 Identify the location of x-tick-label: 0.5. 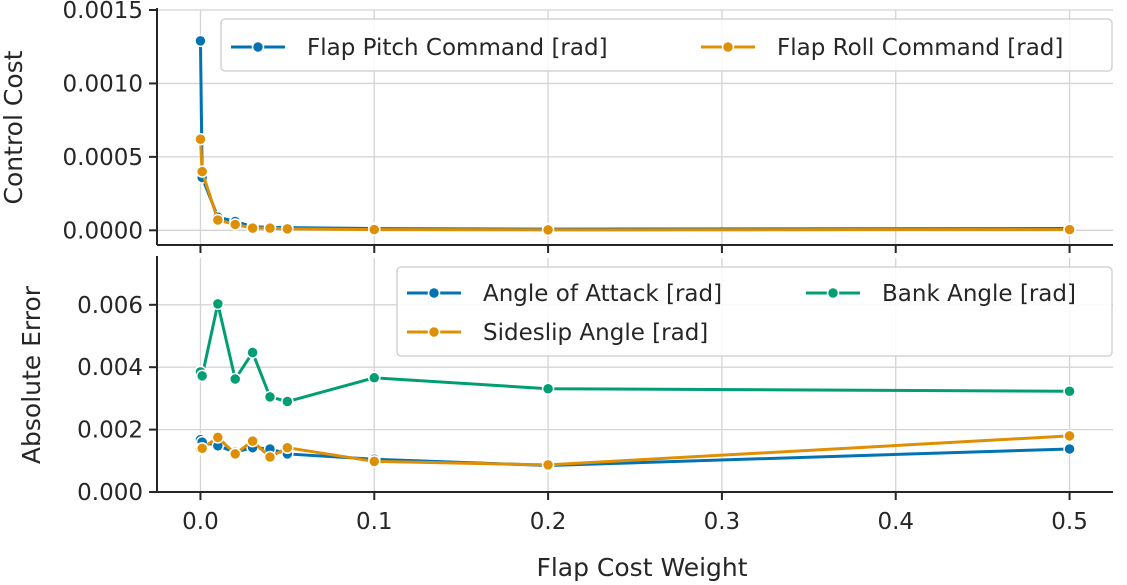
(1069, 522).